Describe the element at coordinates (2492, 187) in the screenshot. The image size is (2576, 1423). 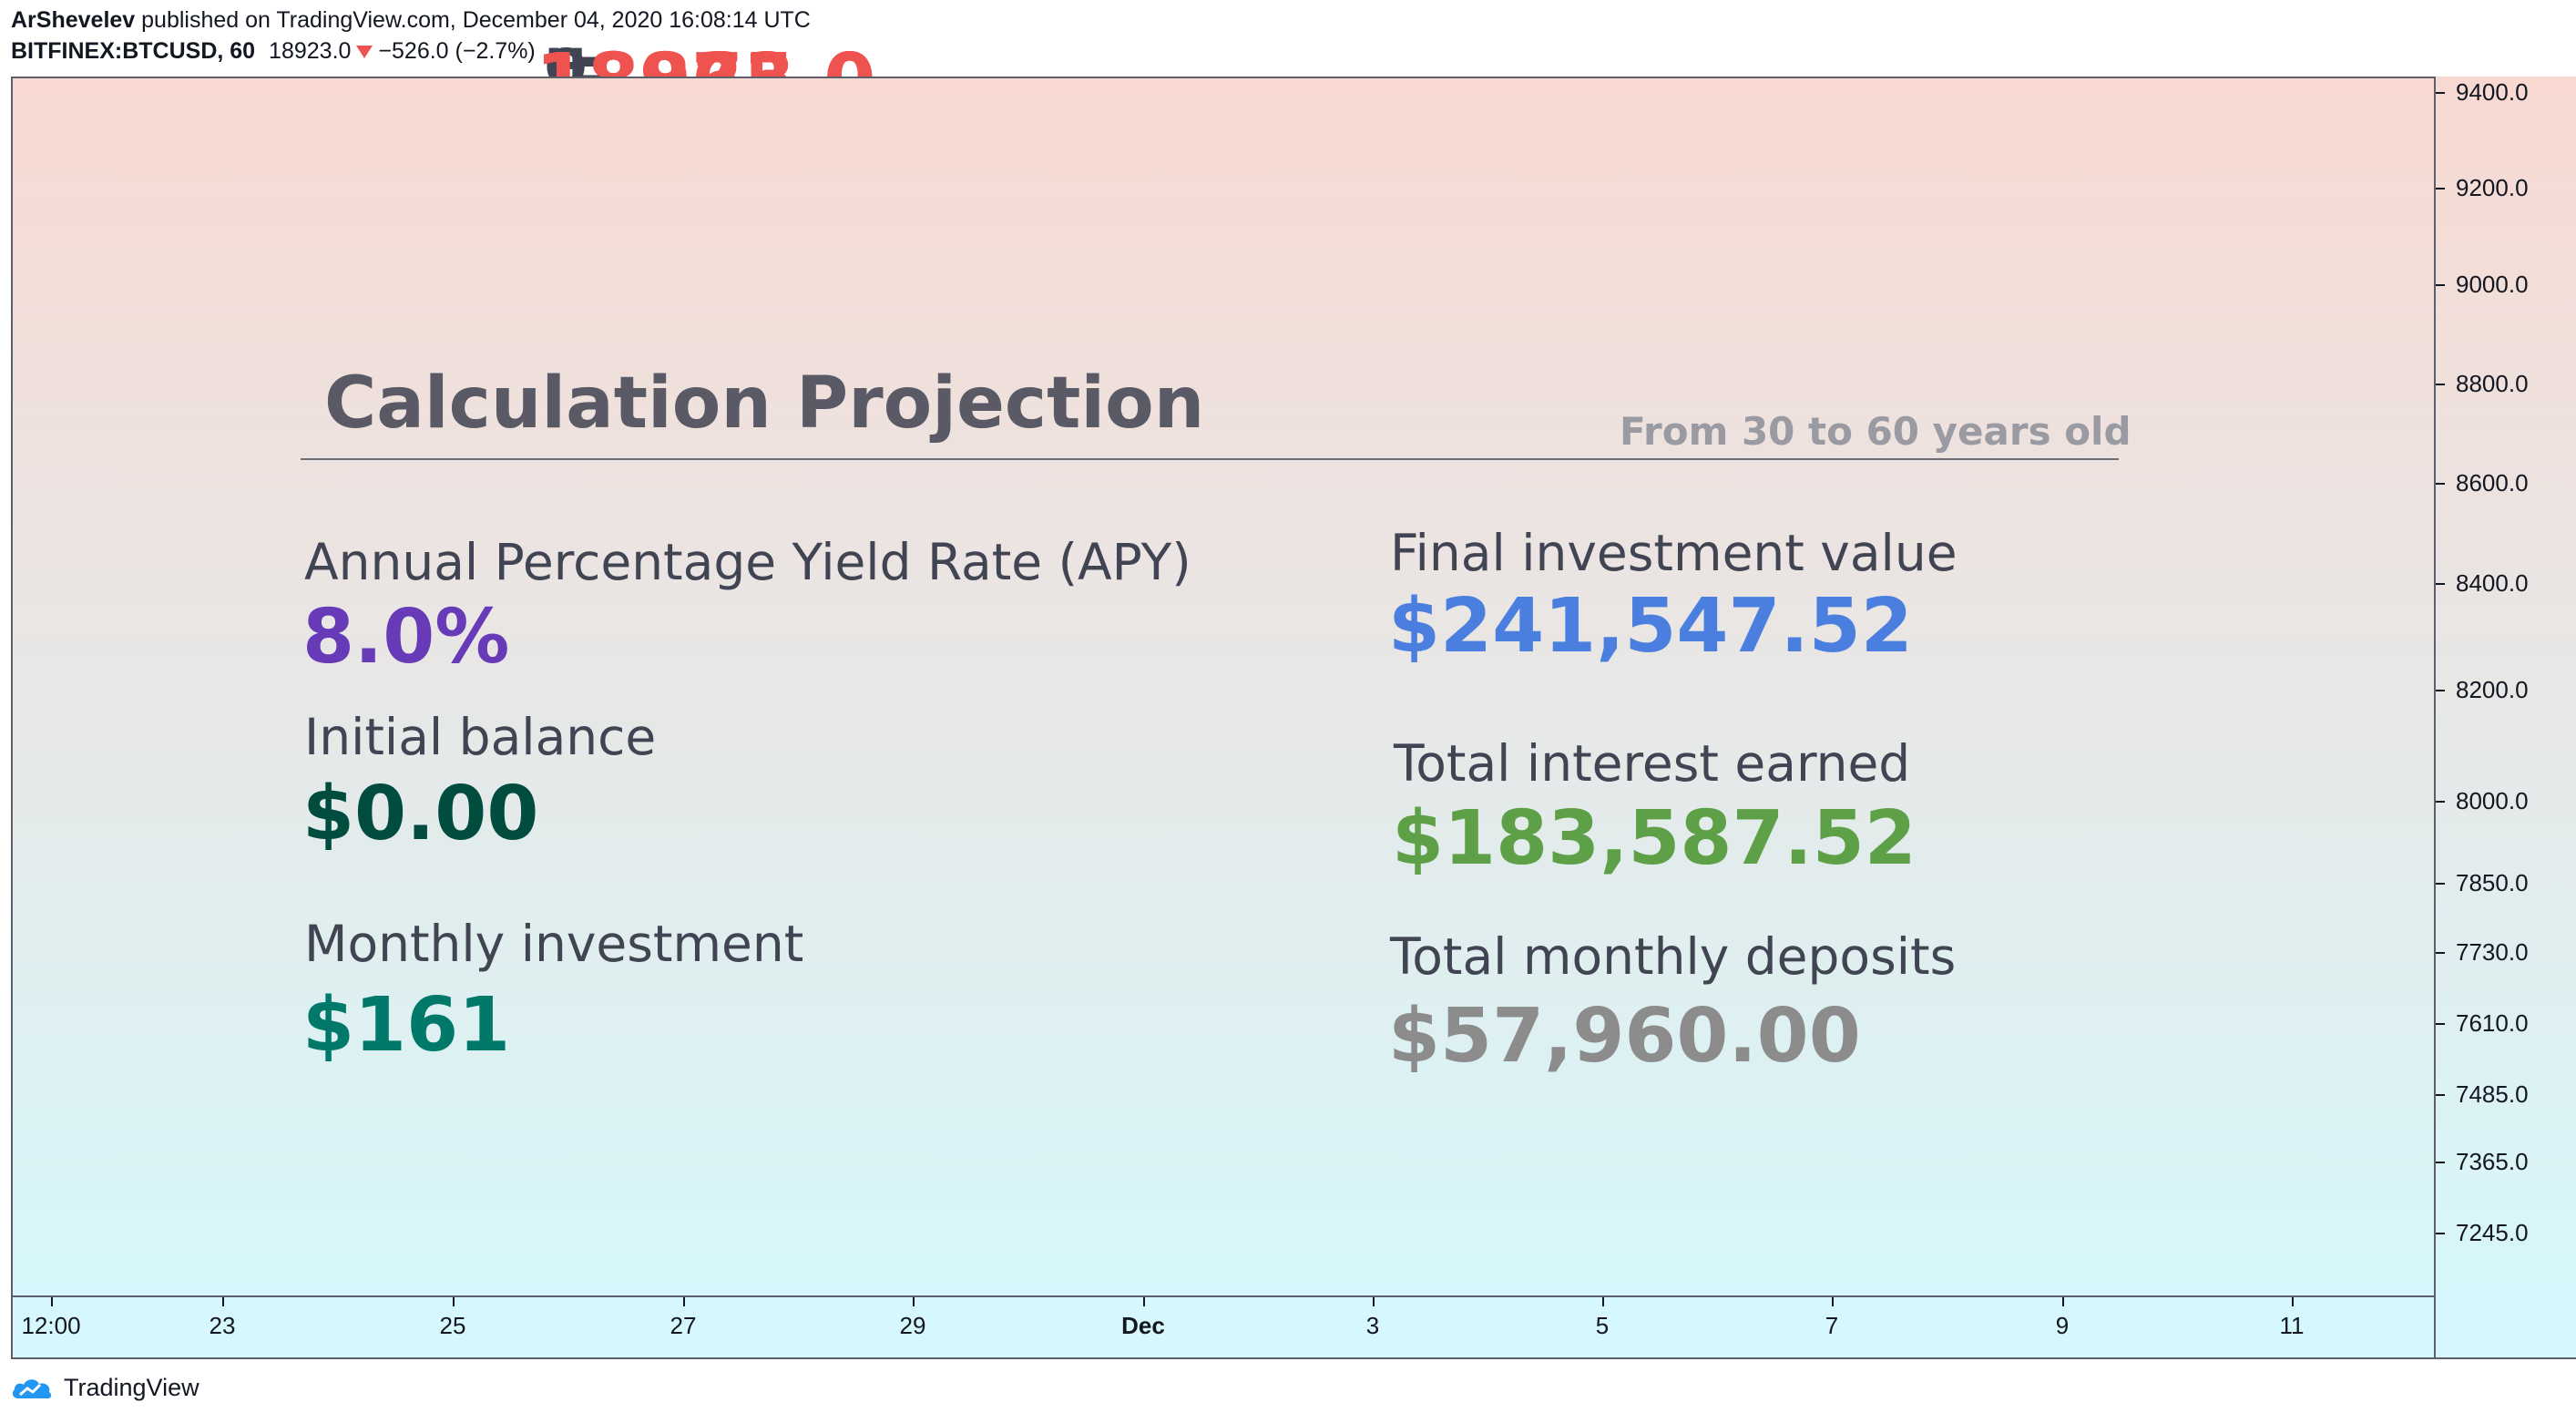
I see `price-tick-text: 9200.0` at that location.